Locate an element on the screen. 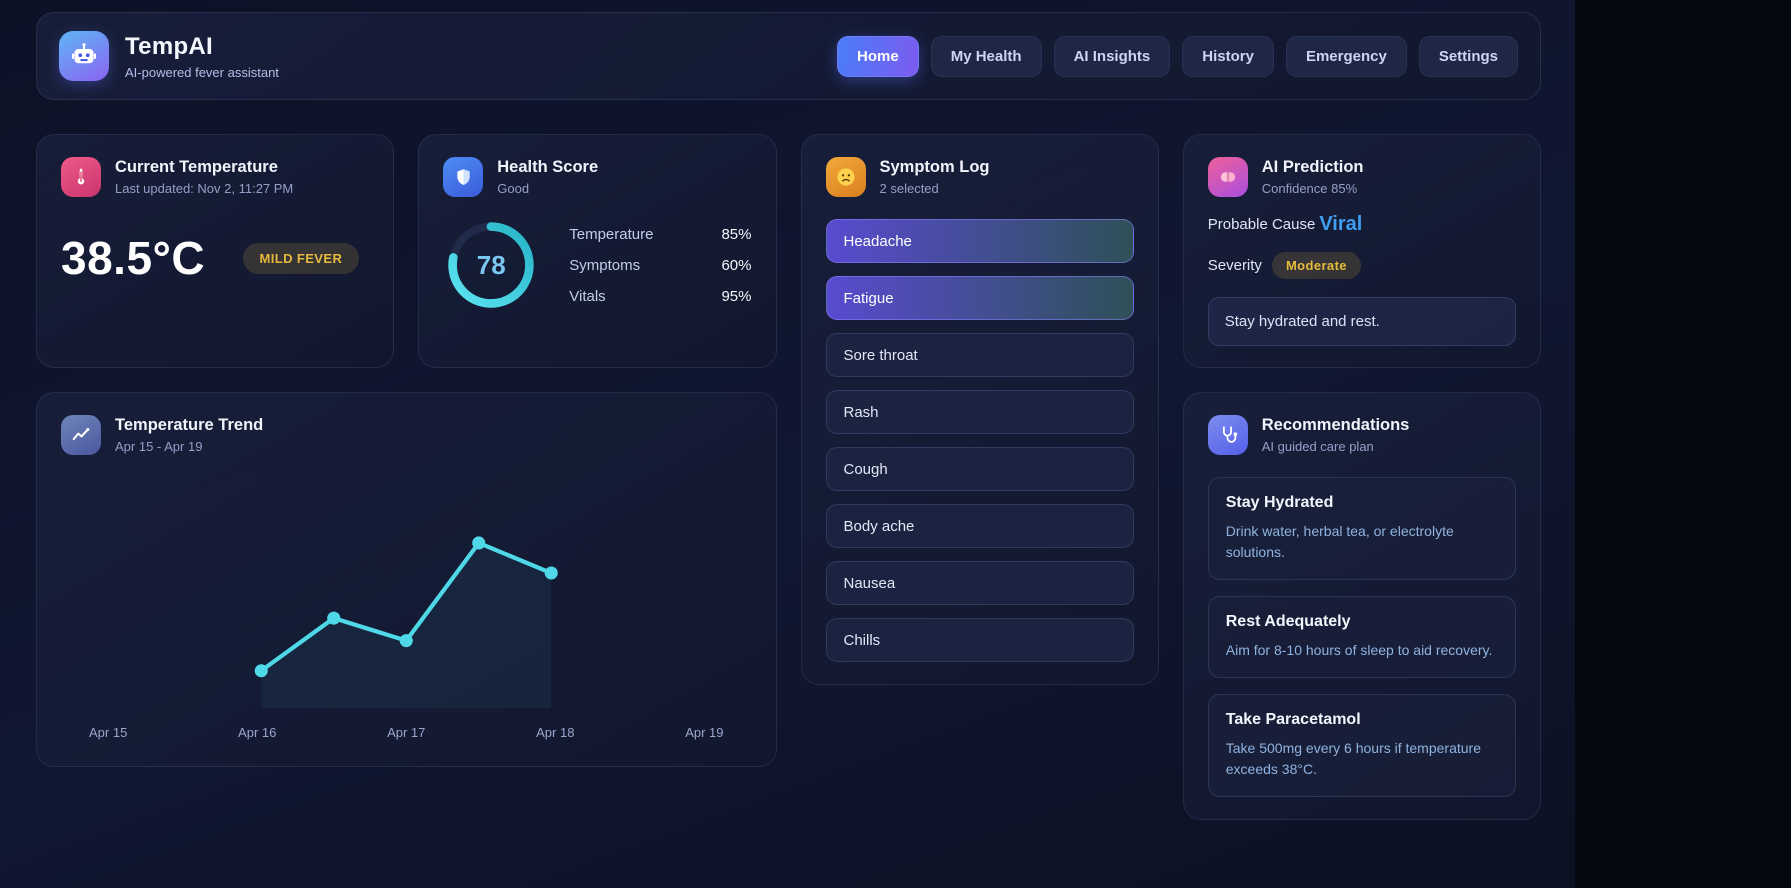 This screenshot has height=888, width=1791. temperature-row: 38.5°C MILD FEVER is located at coordinates (215, 258).